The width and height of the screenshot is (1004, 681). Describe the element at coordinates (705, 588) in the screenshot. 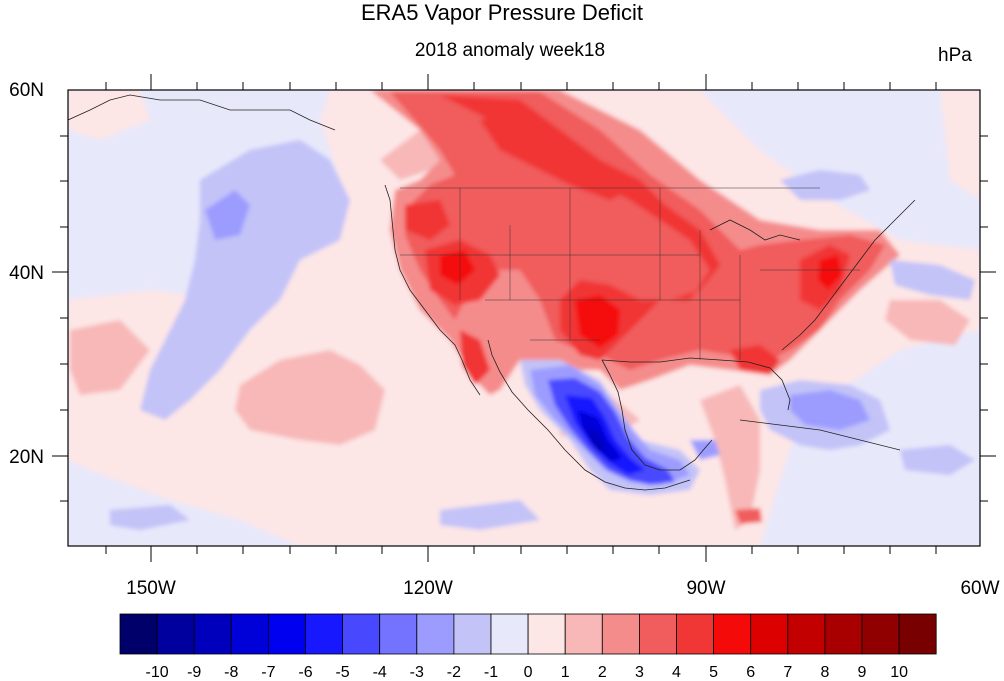

I see `lon-label-90w: 90W` at that location.